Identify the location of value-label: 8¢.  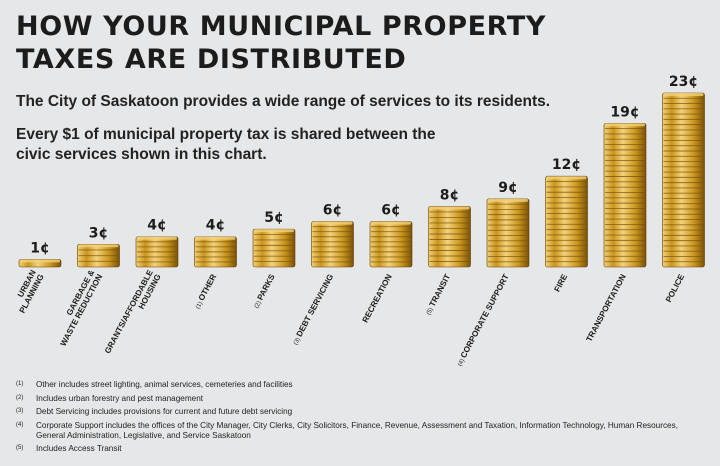
(449, 195).